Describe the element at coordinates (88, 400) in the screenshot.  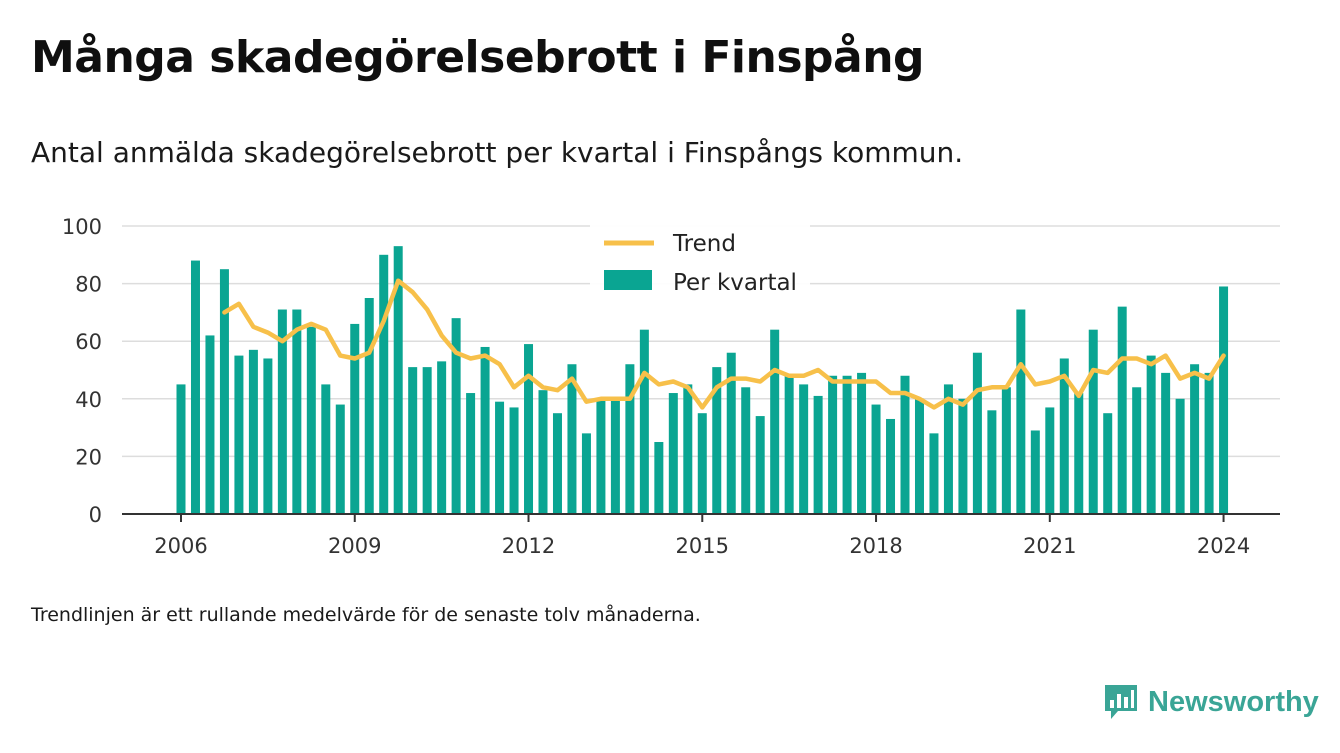
I see `y-tick-label: 40` at that location.